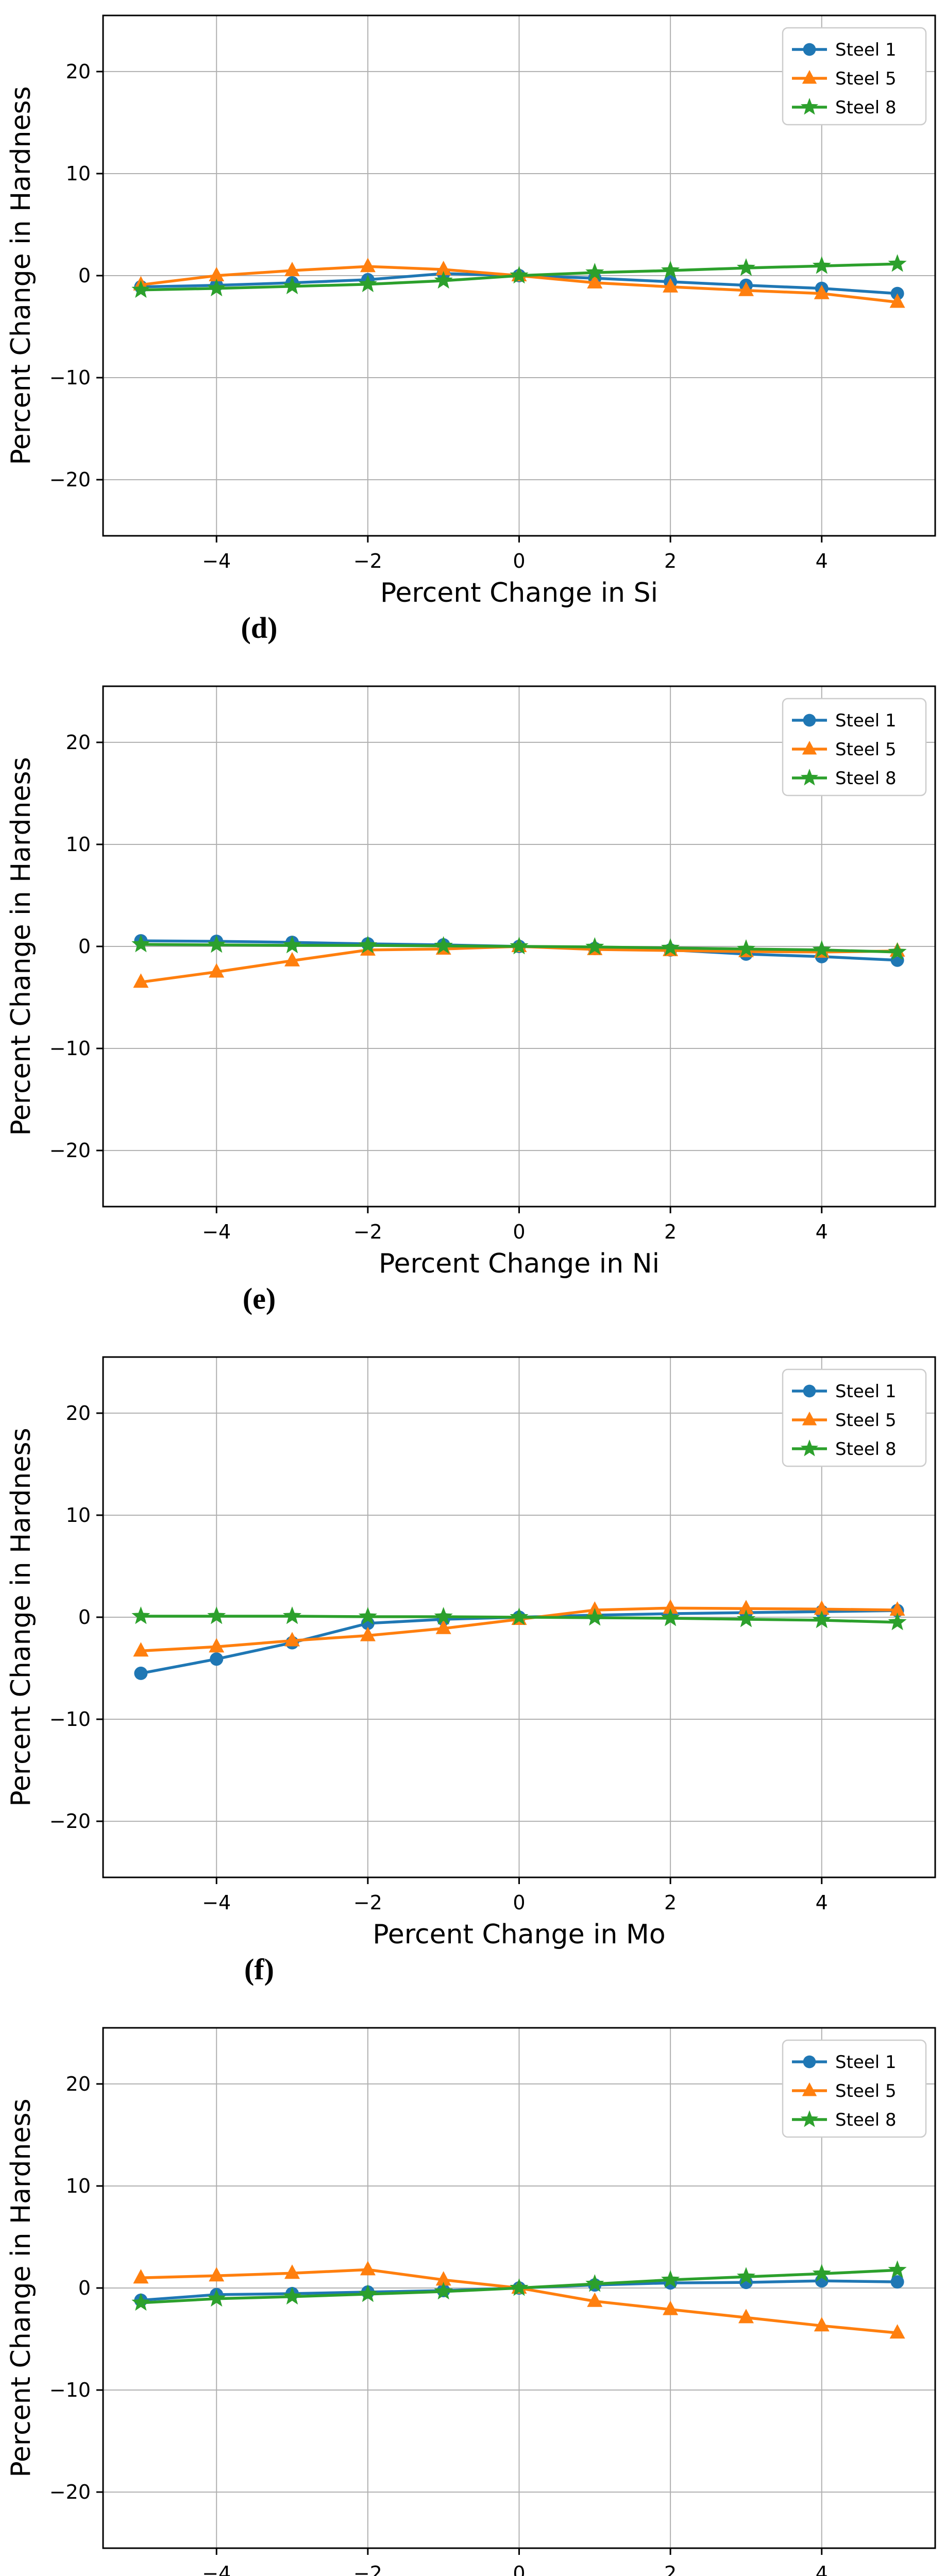  What do you see at coordinates (519, 1934) in the screenshot?
I see `x-axis-label: Percent Change in Mo` at bounding box center [519, 1934].